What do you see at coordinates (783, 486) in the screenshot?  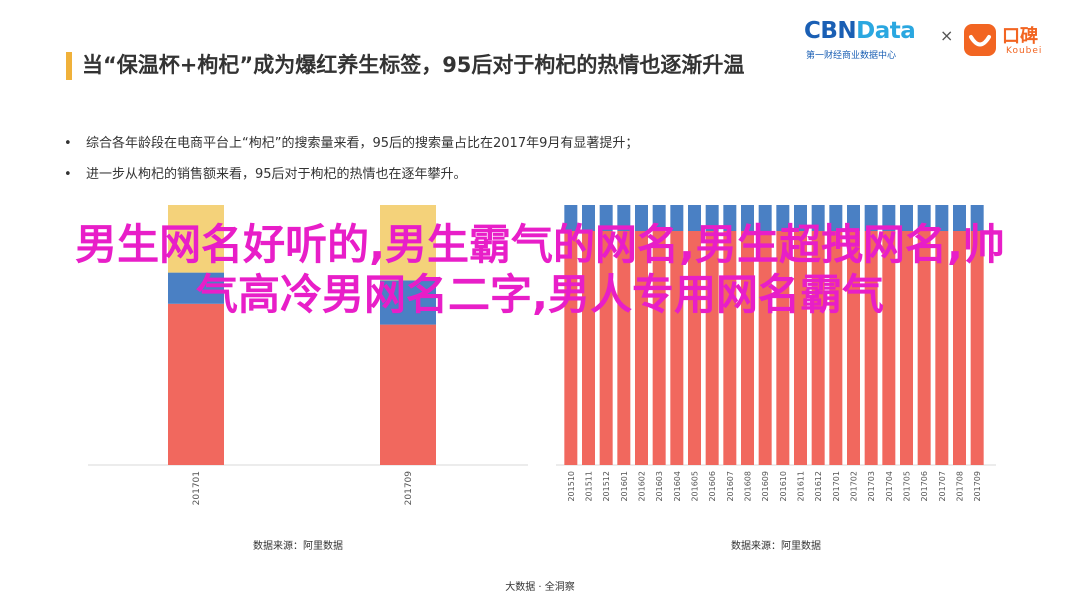 I see `x-tick-label: 201610` at bounding box center [783, 486].